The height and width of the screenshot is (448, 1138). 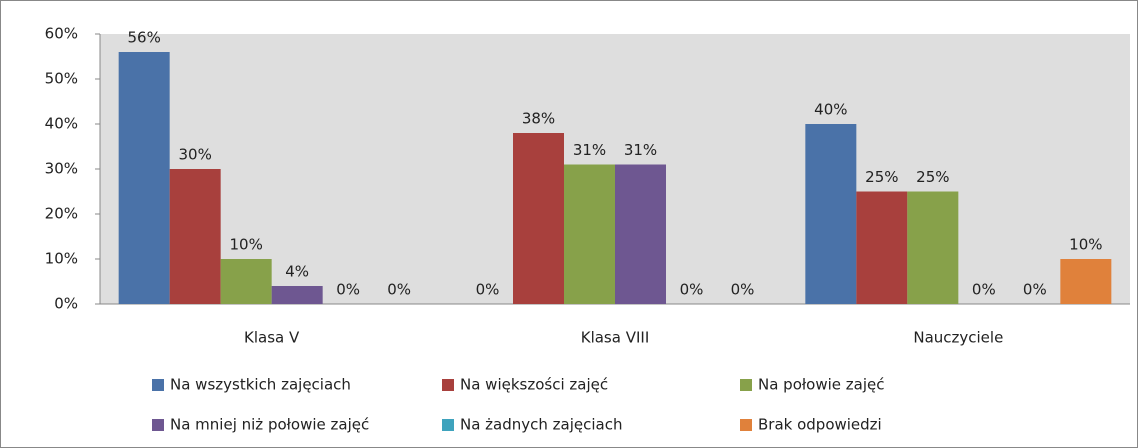 I want to click on y-tick-label: 50%, so click(x=61, y=79).